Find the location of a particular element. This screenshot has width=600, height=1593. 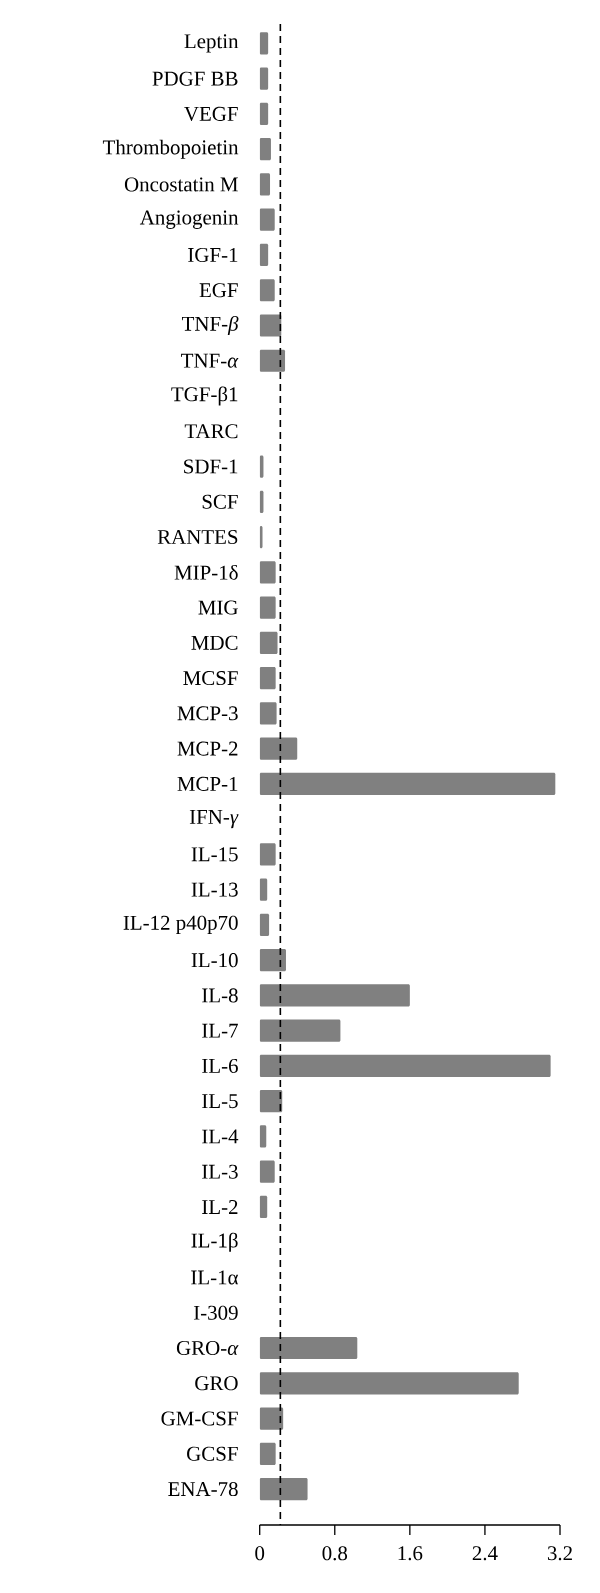

y-tick-label: GCSF is located at coordinates (212, 1453).